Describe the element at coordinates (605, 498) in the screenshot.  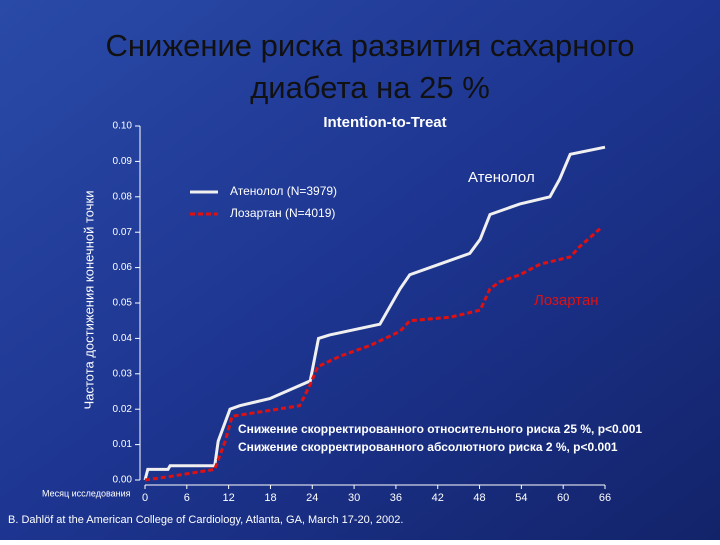
I see `x-tick-label: 66` at that location.